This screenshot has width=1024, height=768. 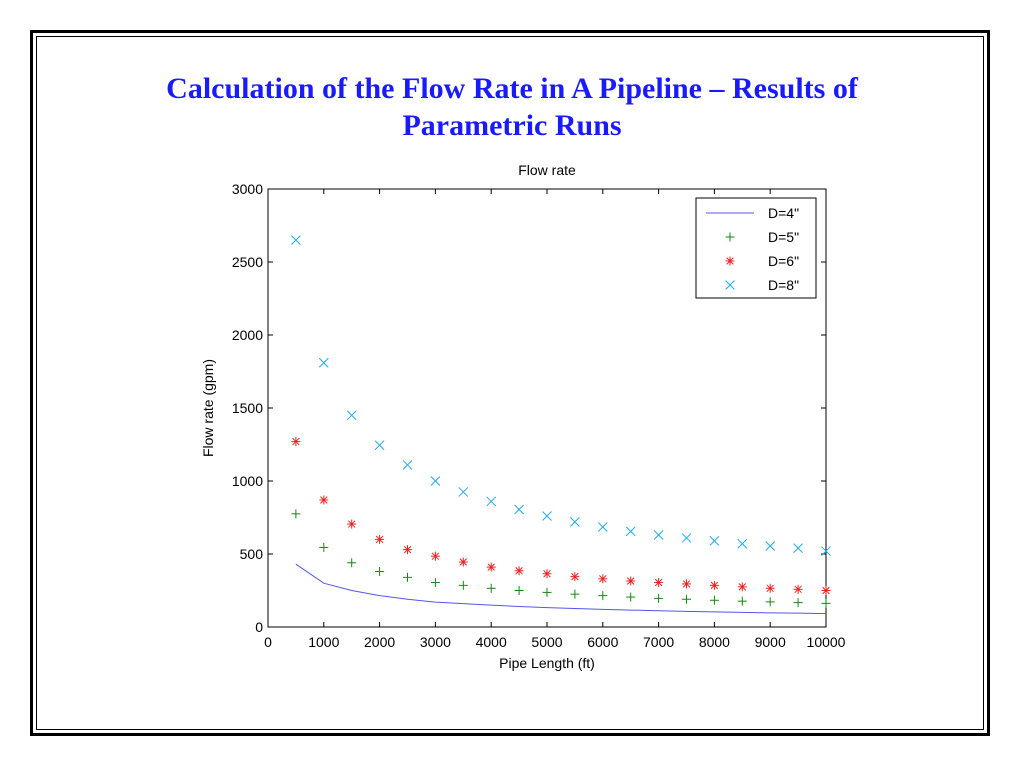 What do you see at coordinates (783, 285) in the screenshot?
I see `legend-entry-label: D=8"` at bounding box center [783, 285].